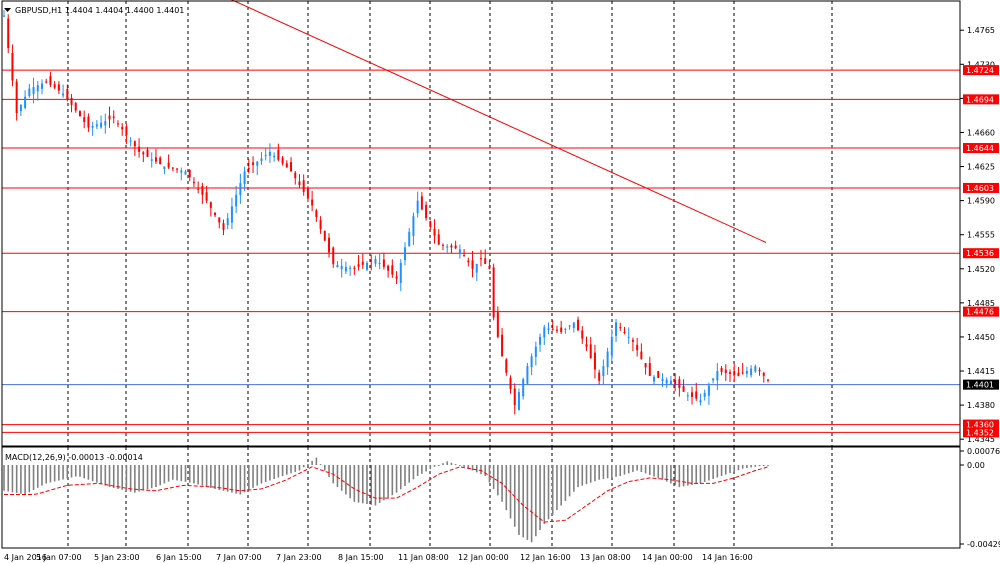  What do you see at coordinates (727, 557) in the screenshot?
I see `x-tick-label: 14 Jan 16:00` at bounding box center [727, 557].